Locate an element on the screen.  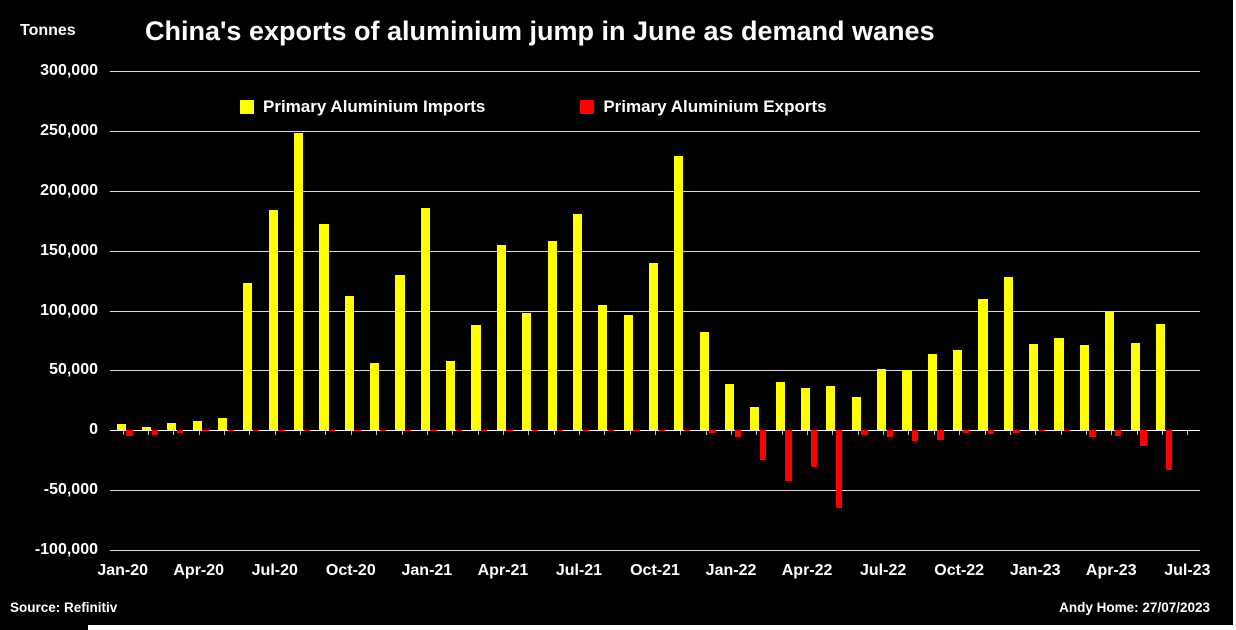
y-axis-label: -50,000 is located at coordinates (70, 490).